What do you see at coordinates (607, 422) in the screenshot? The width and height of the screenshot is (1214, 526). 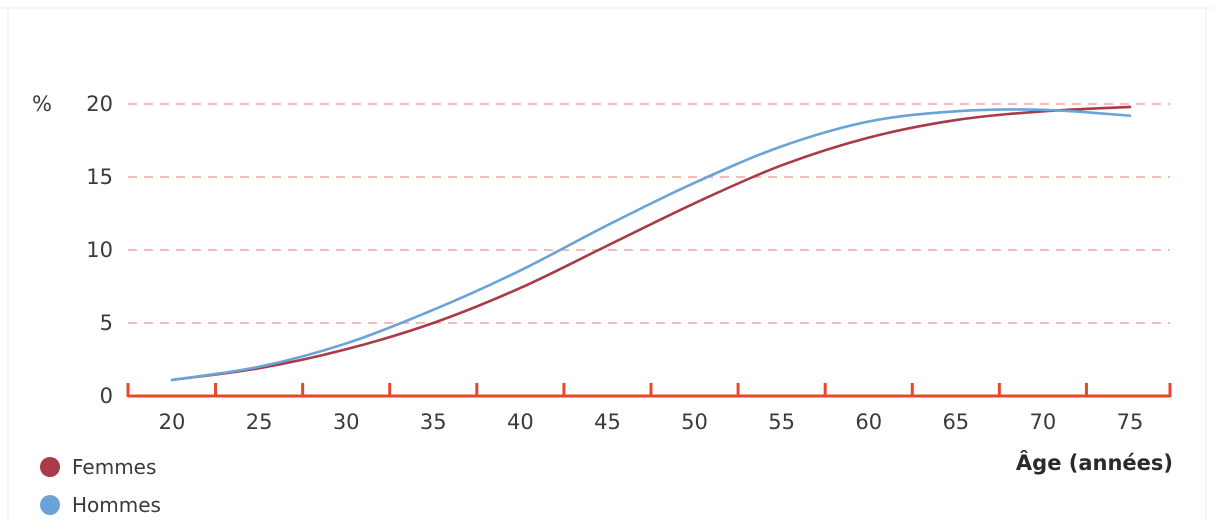 I see `x-tick-label-5: 45` at bounding box center [607, 422].